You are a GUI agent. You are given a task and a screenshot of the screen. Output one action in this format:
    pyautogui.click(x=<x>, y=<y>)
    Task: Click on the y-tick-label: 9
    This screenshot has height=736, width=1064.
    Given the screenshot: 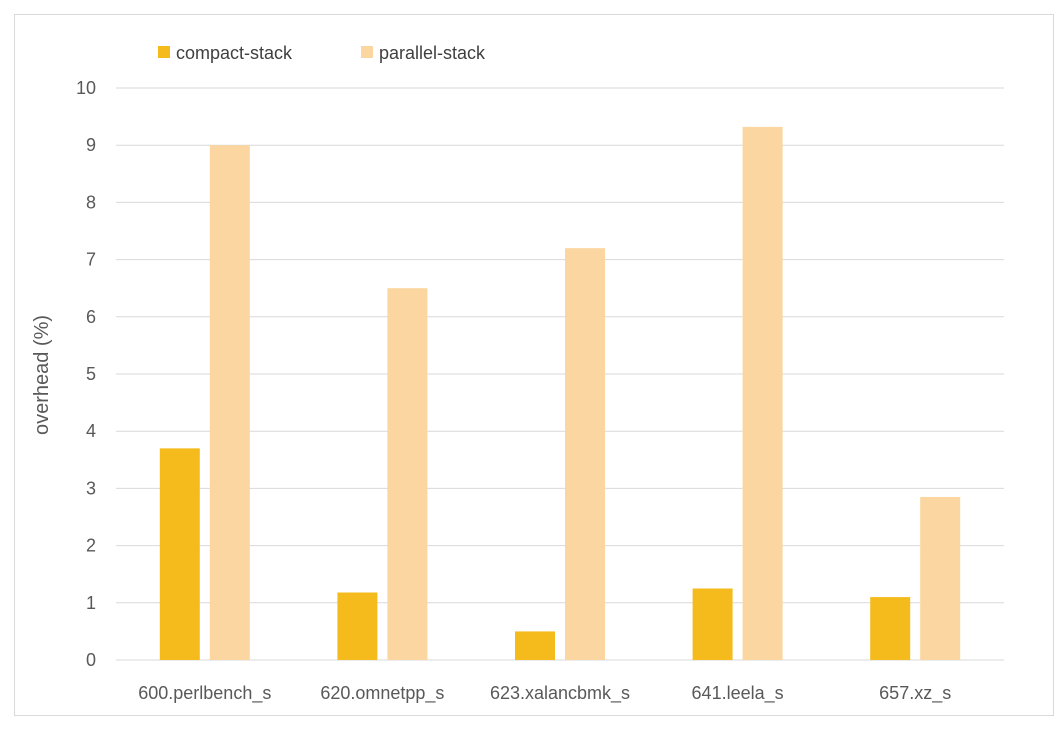 What is the action you would take?
    pyautogui.click(x=91, y=145)
    